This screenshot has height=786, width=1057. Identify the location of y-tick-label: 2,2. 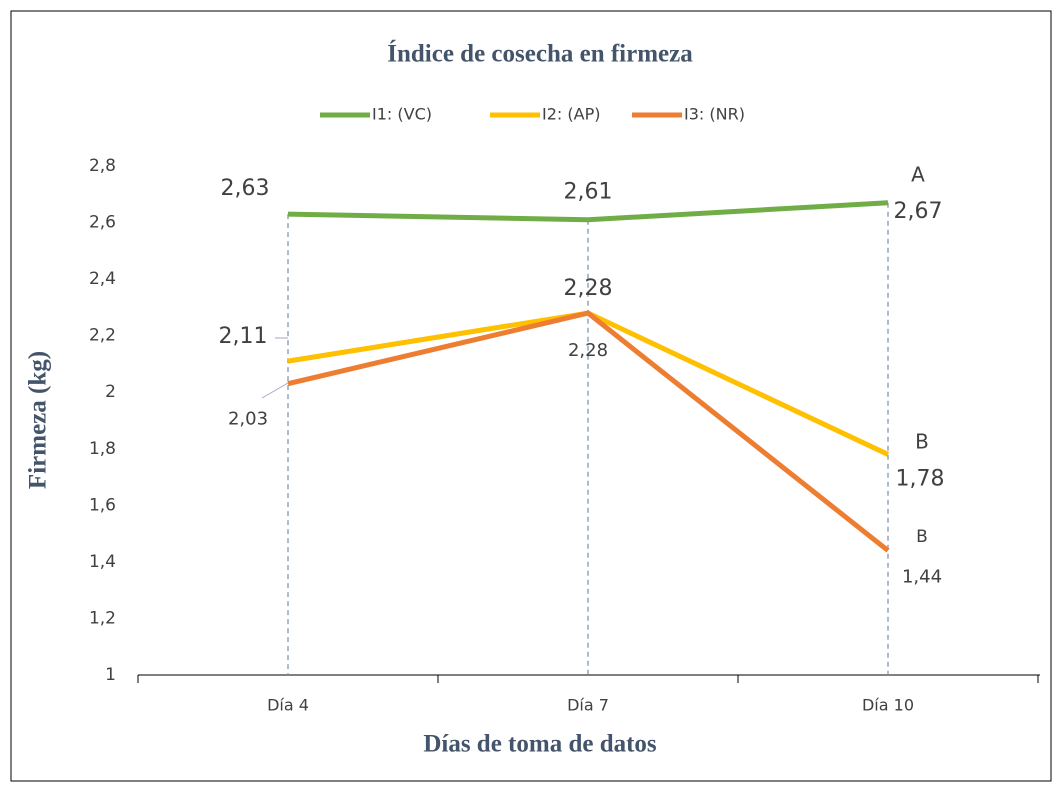
(102, 336).